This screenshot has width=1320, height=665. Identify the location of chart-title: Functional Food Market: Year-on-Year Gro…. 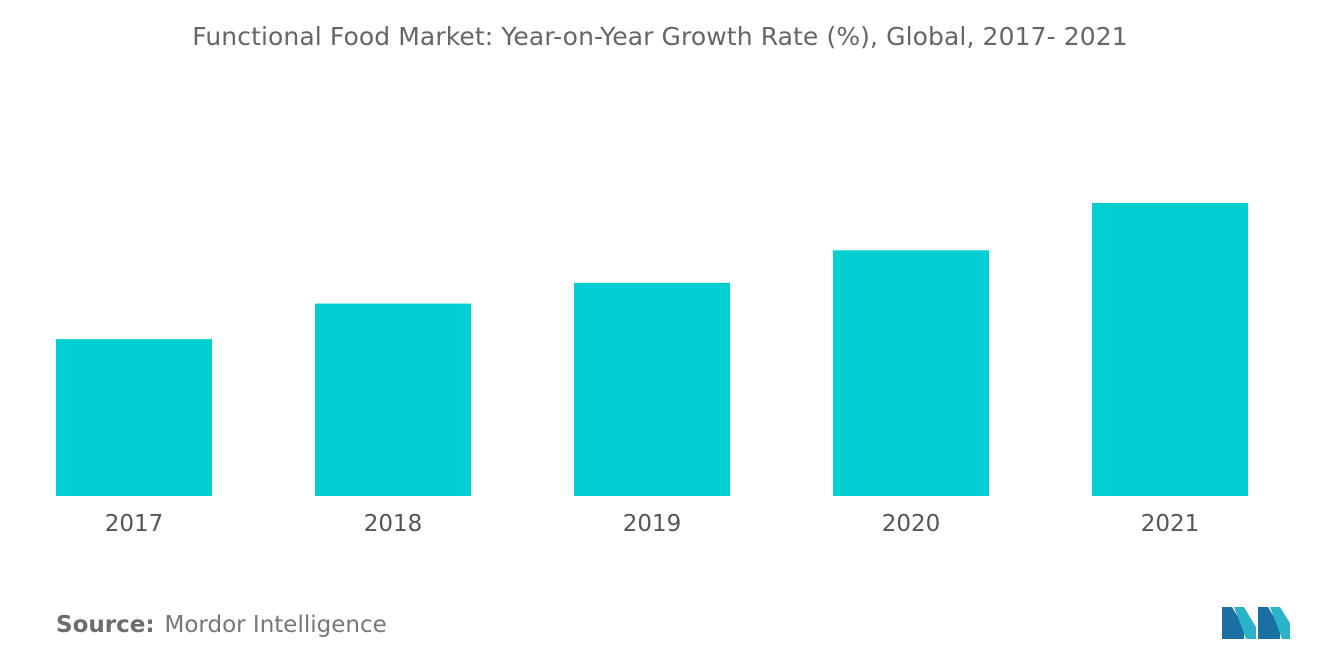
(660, 36).